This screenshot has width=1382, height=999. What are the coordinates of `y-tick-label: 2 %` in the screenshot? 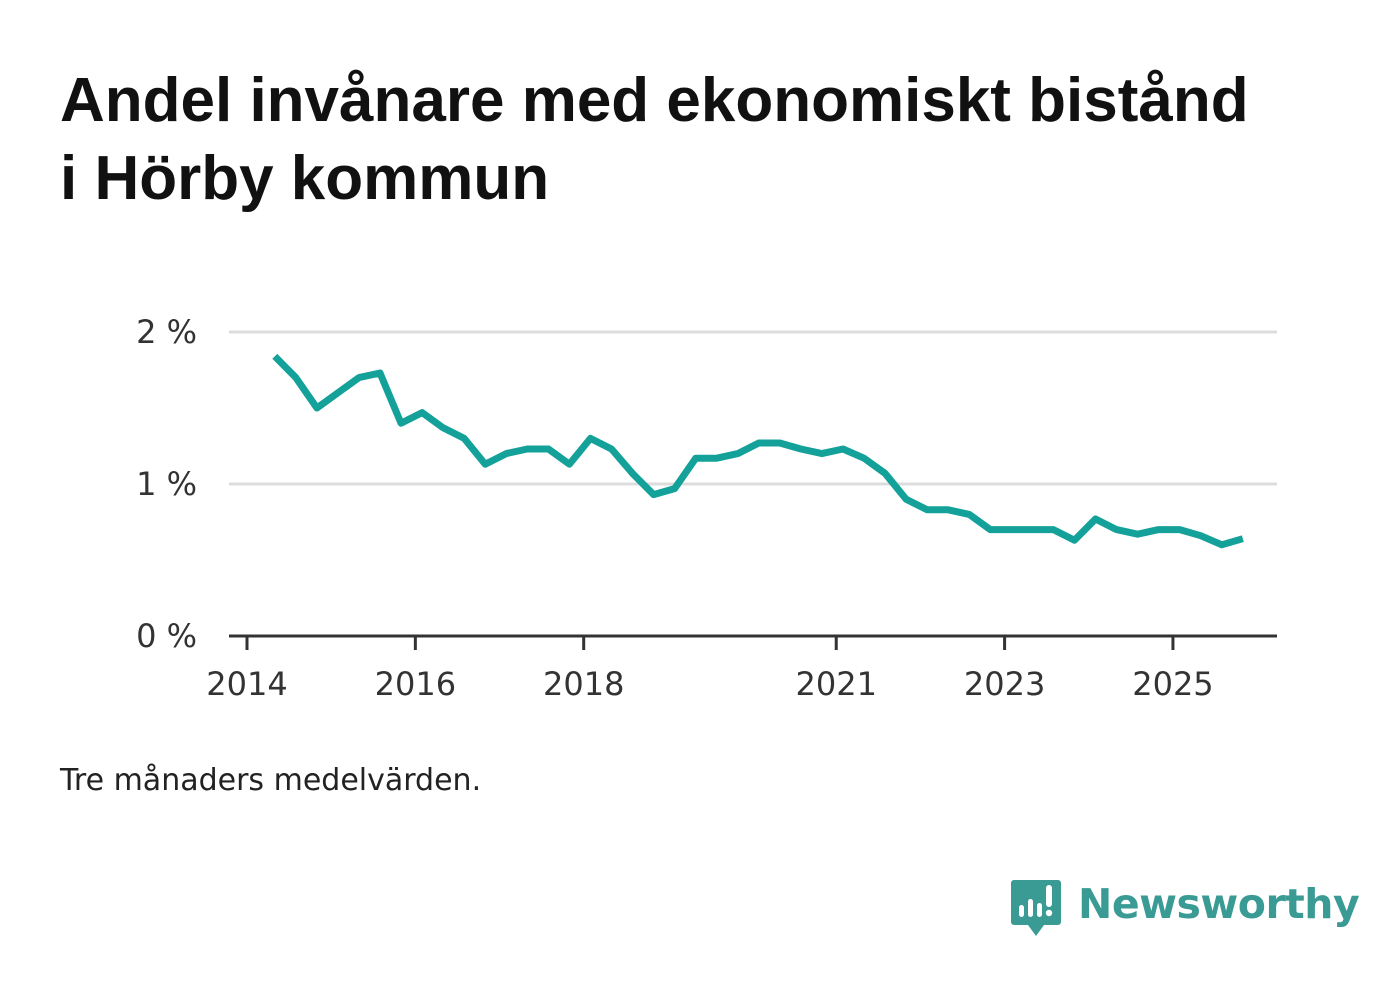 It's located at (166, 332).